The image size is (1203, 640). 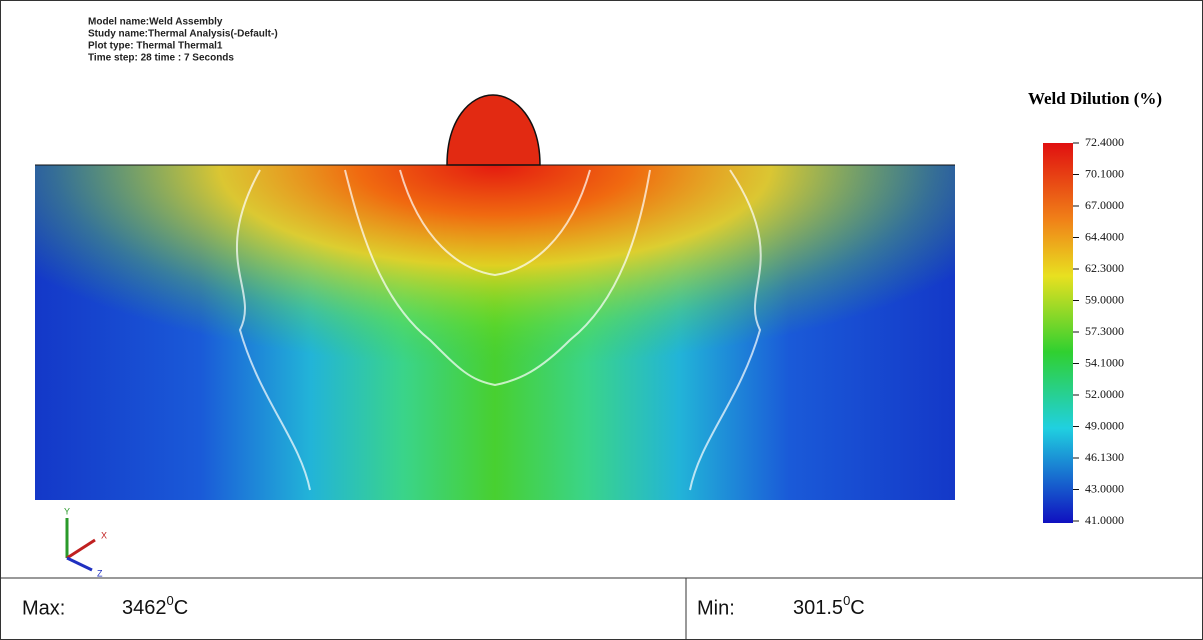 I want to click on tick-label: 62.3000, so click(x=1104, y=268).